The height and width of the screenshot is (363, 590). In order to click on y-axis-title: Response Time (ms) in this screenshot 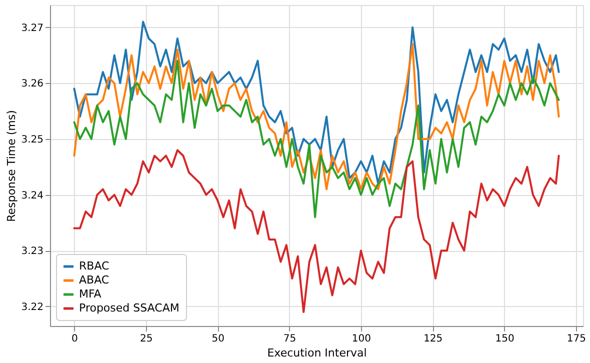, I will do `click(11, 166)`.